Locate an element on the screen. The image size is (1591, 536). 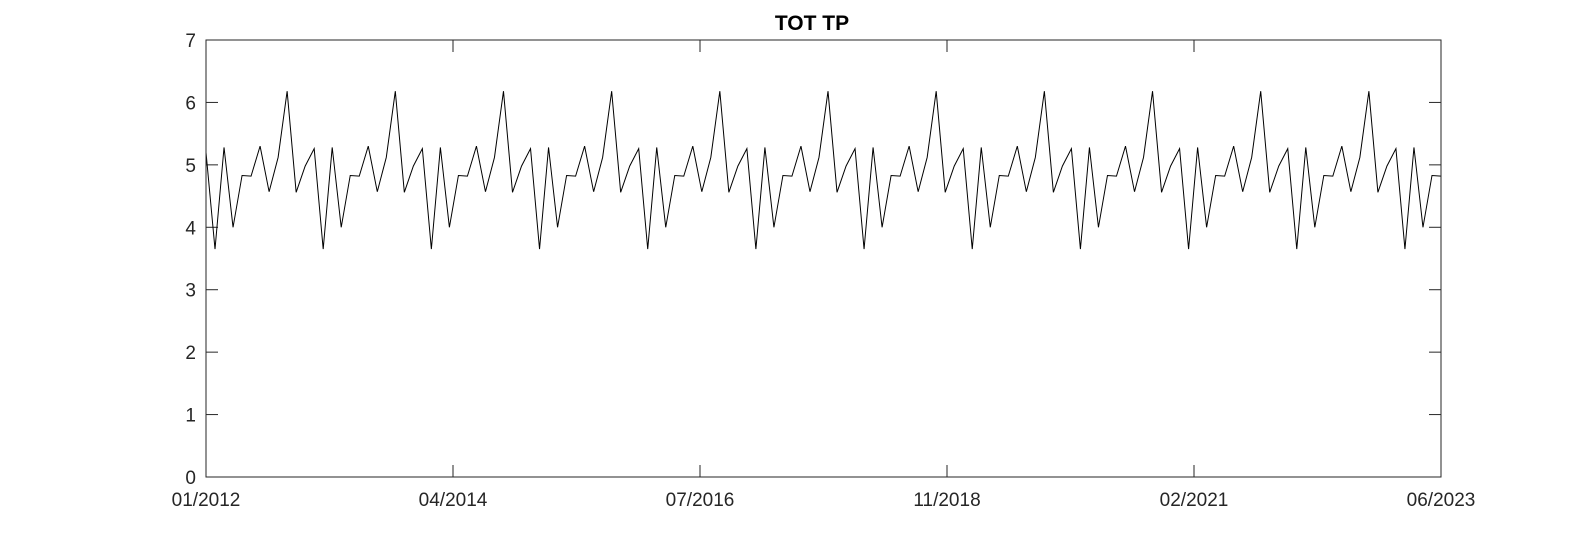
chart-title: TOT TP is located at coordinates (812, 23).